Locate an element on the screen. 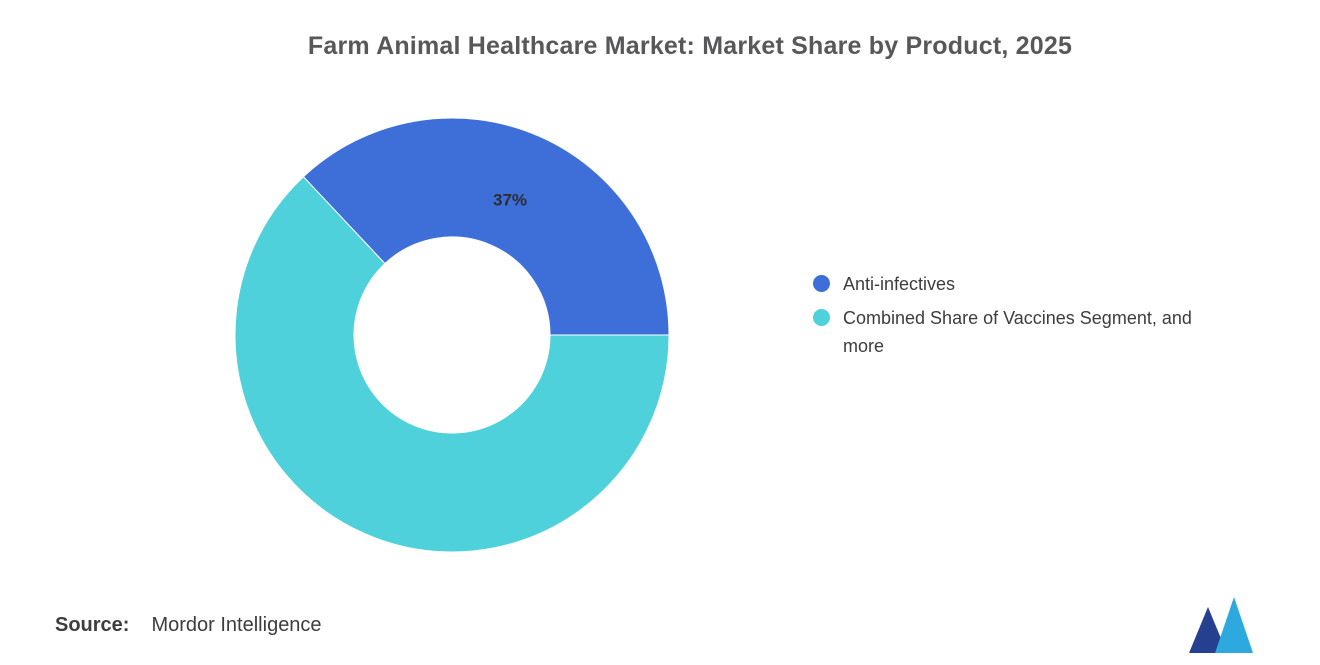  source-label: Source: is located at coordinates (92, 625).